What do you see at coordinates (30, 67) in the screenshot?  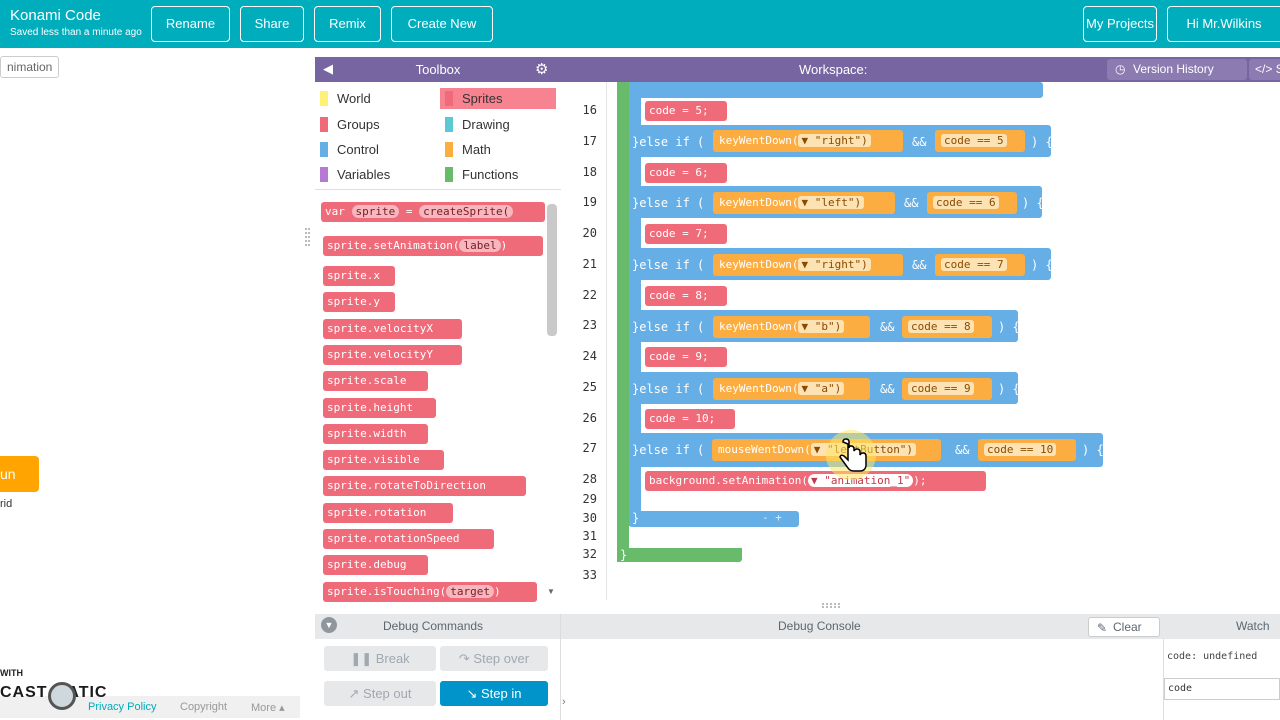 I see `animation-tag: nimation` at bounding box center [30, 67].